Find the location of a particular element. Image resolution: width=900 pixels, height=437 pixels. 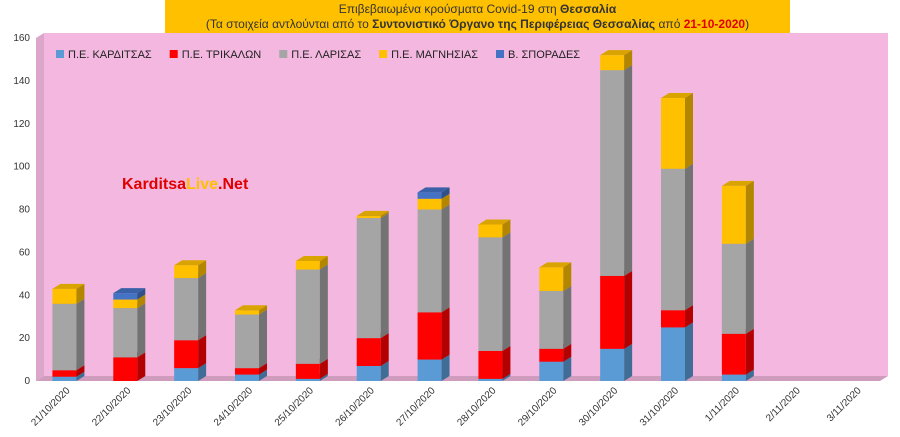

y-tick-label: 140 is located at coordinates (21, 81).